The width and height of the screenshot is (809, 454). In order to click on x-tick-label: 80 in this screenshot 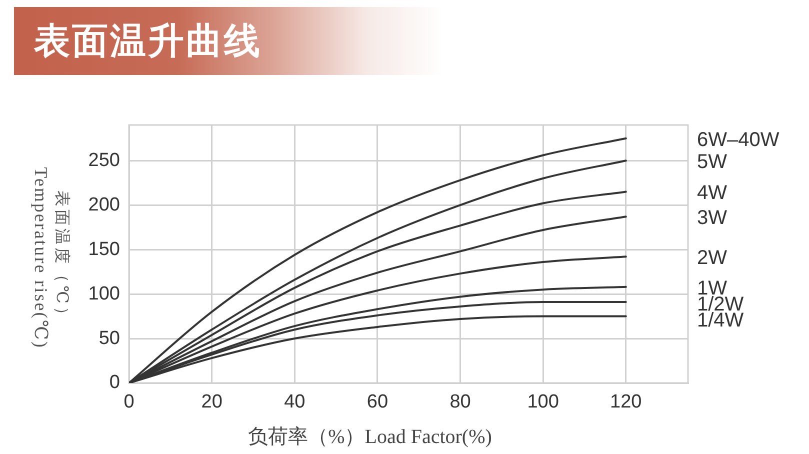, I will do `click(460, 402)`.